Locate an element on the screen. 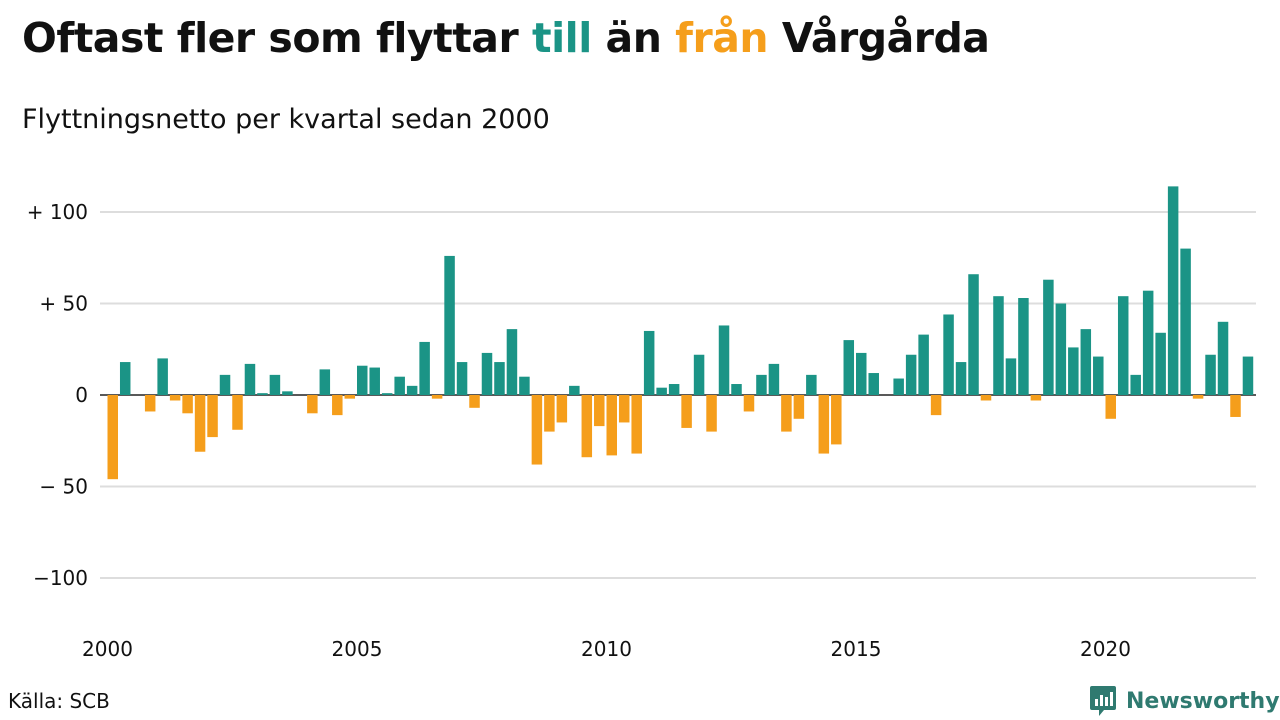 The image size is (1280, 720). brand-logo: Newsworthy is located at coordinates (1184, 701).